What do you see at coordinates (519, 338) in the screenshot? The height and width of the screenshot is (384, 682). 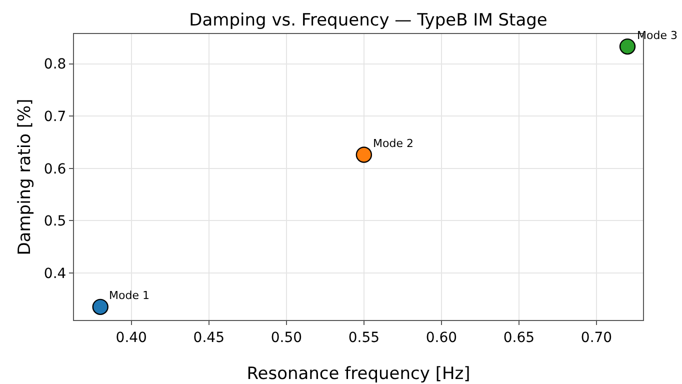 I see `x-tick-label: 0.65` at bounding box center [519, 338].